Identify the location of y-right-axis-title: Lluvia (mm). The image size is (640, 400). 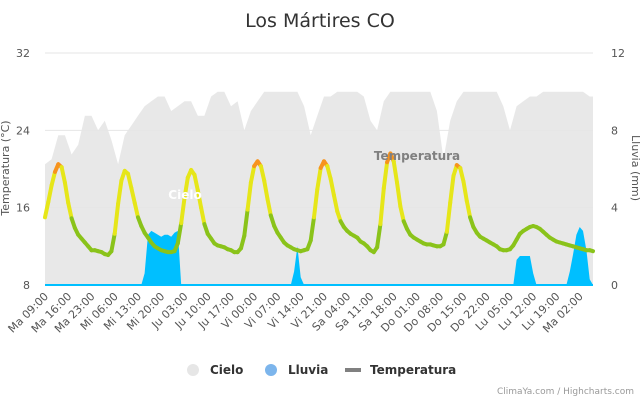
(634, 168).